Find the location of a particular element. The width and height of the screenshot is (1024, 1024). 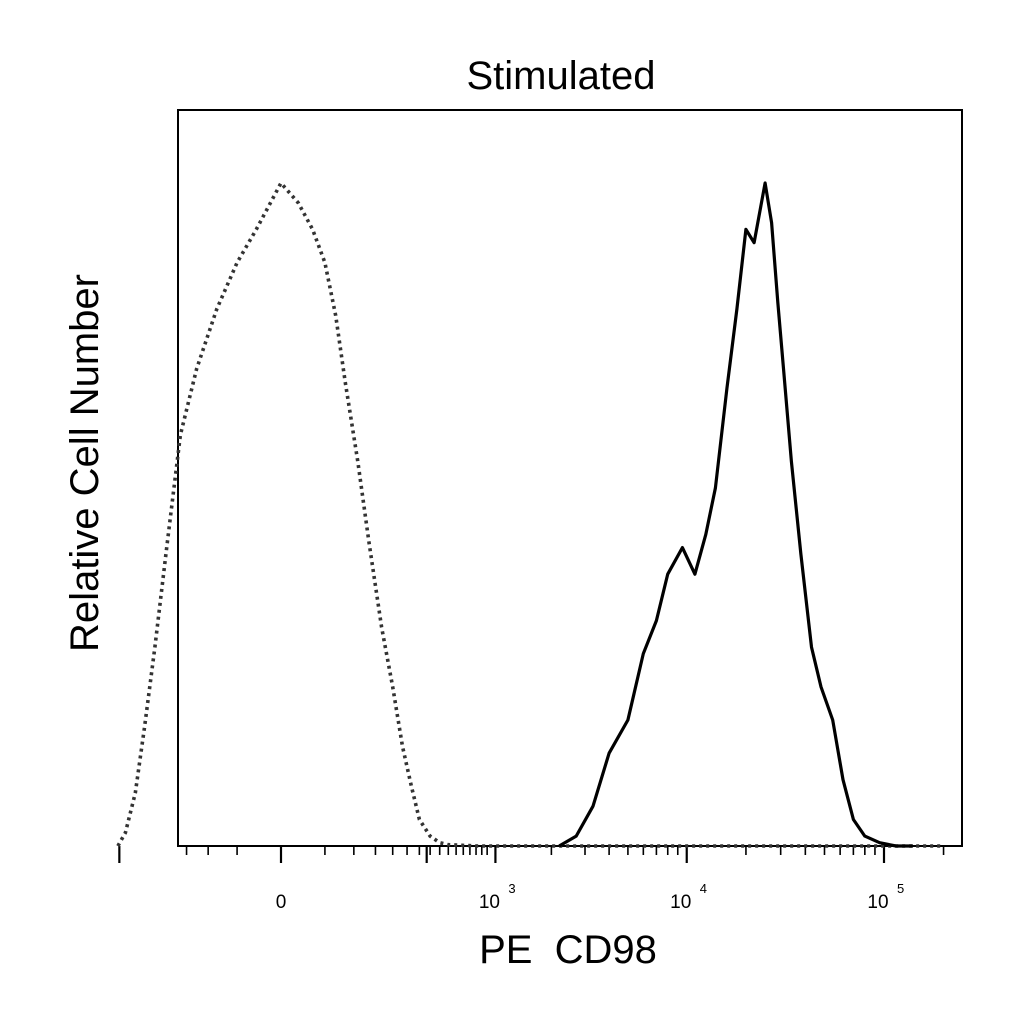

x-axis-minor-ticks is located at coordinates (565, 850).